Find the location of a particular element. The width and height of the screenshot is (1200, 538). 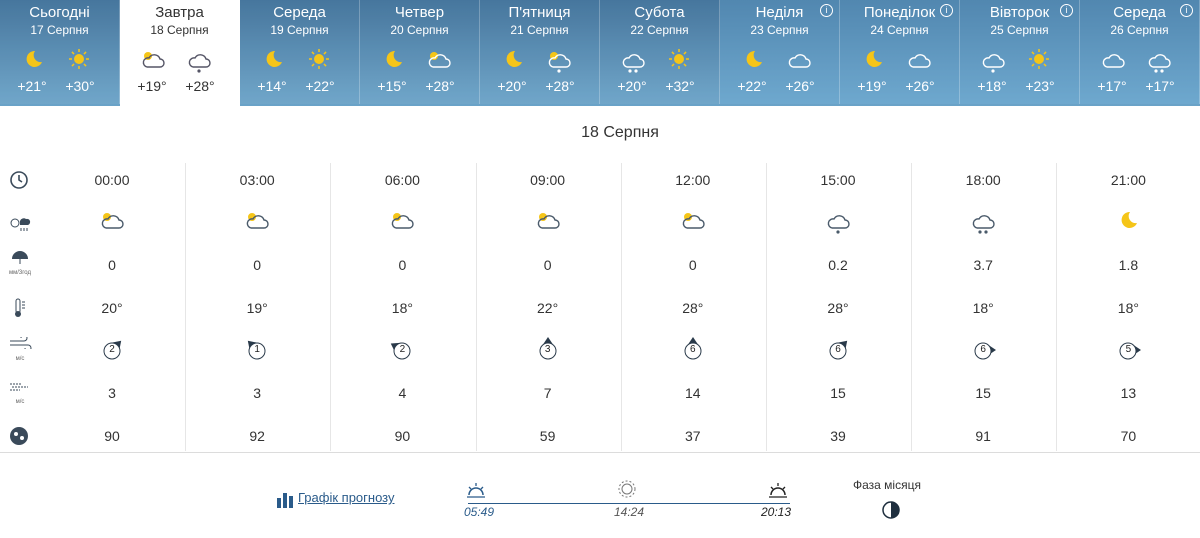

night-temp: +18° is located at coordinates (992, 86).